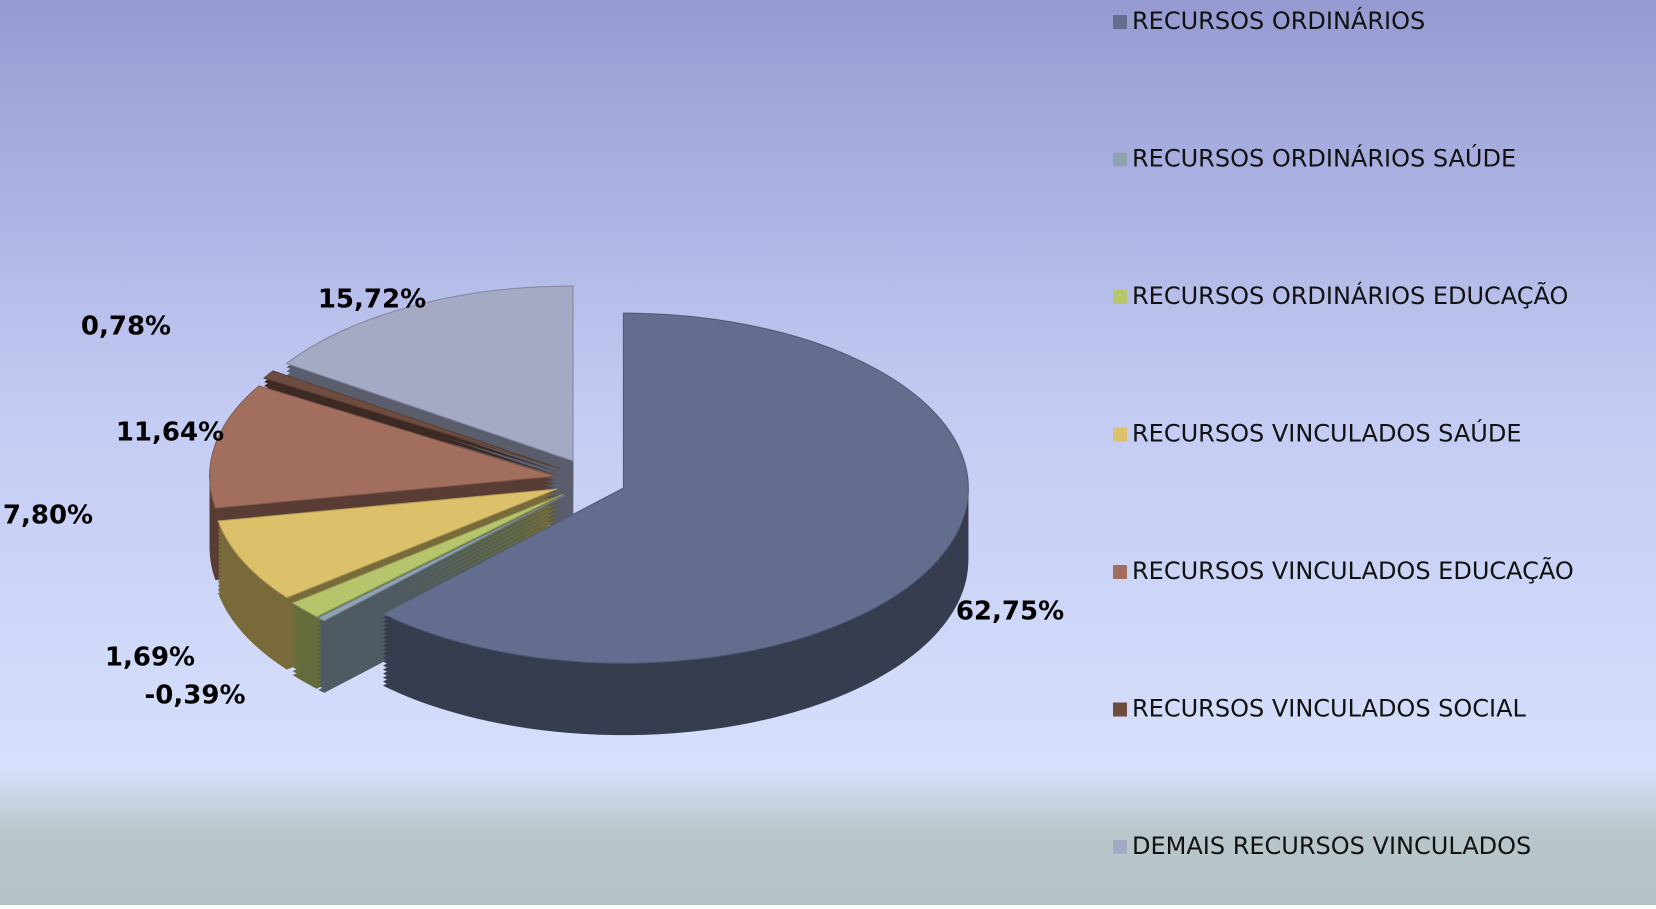 The image size is (1656, 909). I want to click on data-label: 0,78%, so click(126, 327).